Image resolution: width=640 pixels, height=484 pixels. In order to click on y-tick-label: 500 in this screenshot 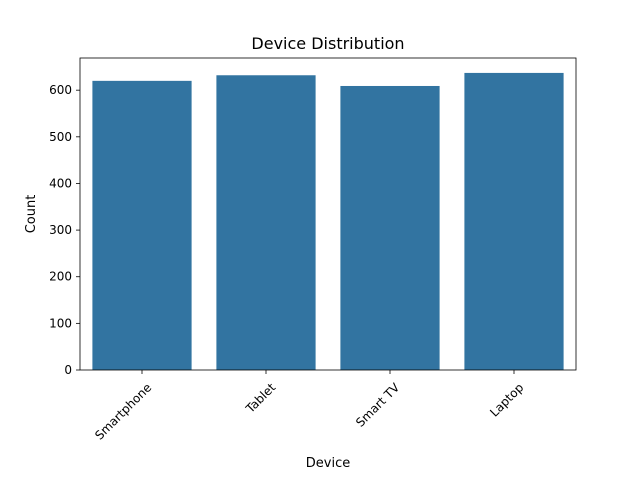, I will do `click(60, 137)`.